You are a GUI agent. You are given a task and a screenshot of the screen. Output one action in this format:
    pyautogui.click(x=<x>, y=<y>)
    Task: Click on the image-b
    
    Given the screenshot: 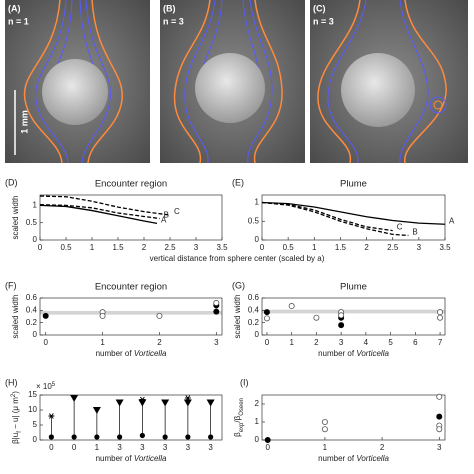 What is the action you would take?
    pyautogui.click(x=232, y=82)
    